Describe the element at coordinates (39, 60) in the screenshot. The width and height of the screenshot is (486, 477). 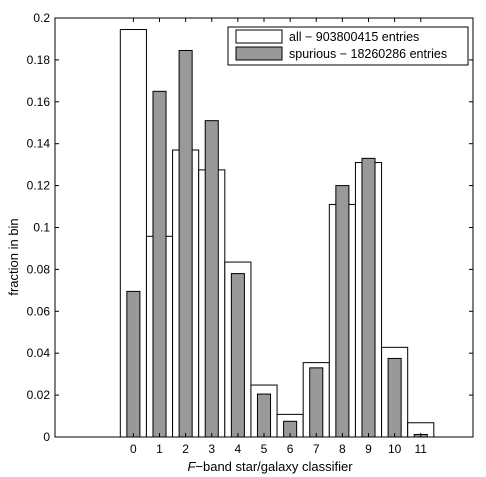
I see `y-tick-label: 0.18` at that location.